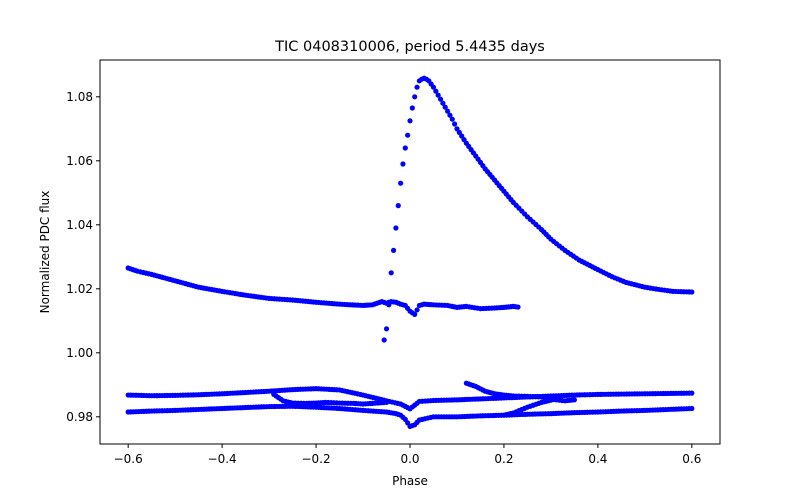  I want to click on y-tick-label: 1.00, so click(79, 353).